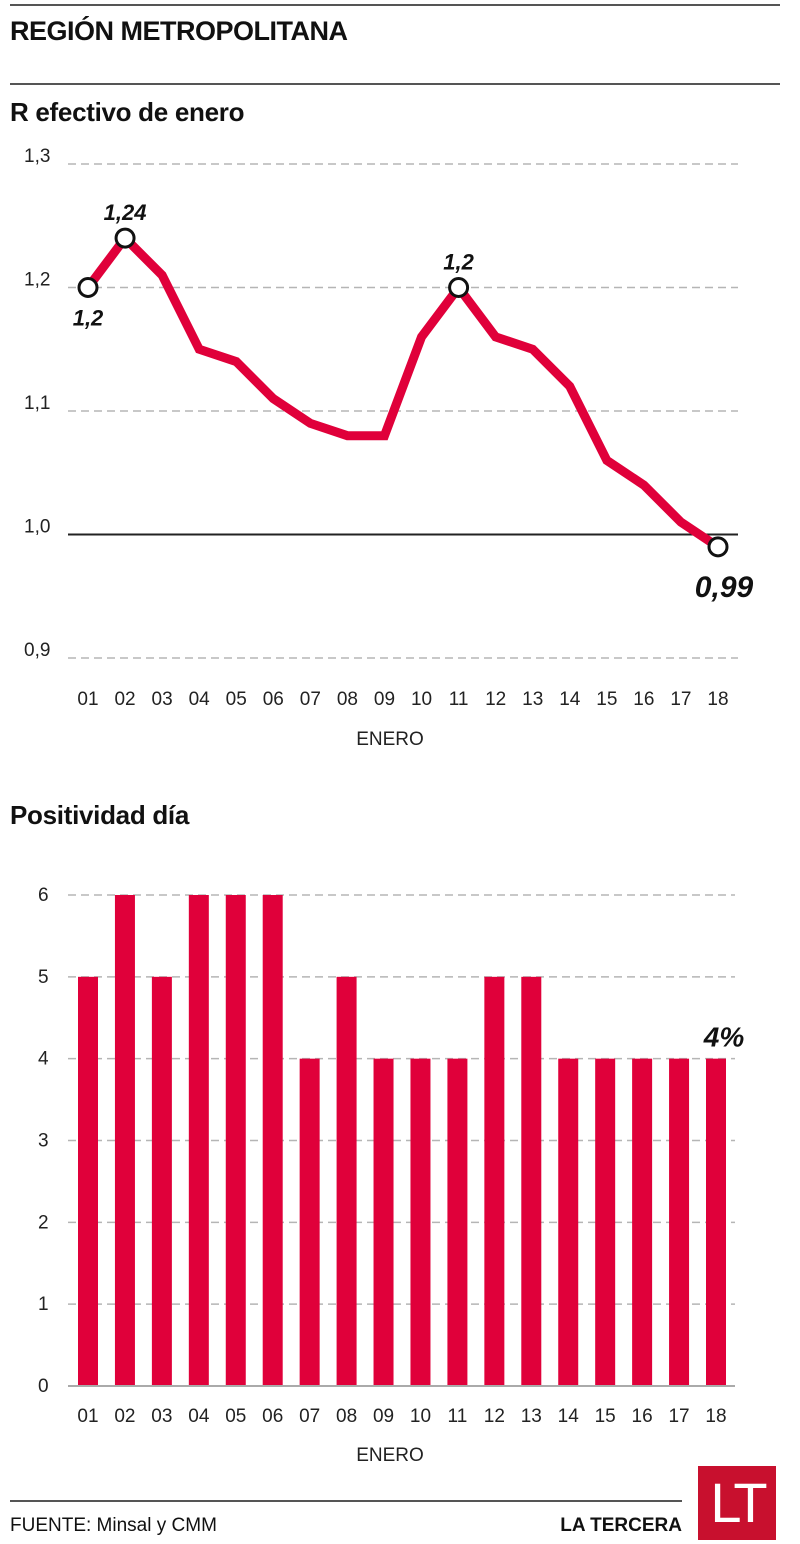 This screenshot has height=1544, width=800. I want to click on la-tercera-logo: LT, so click(737, 1503).